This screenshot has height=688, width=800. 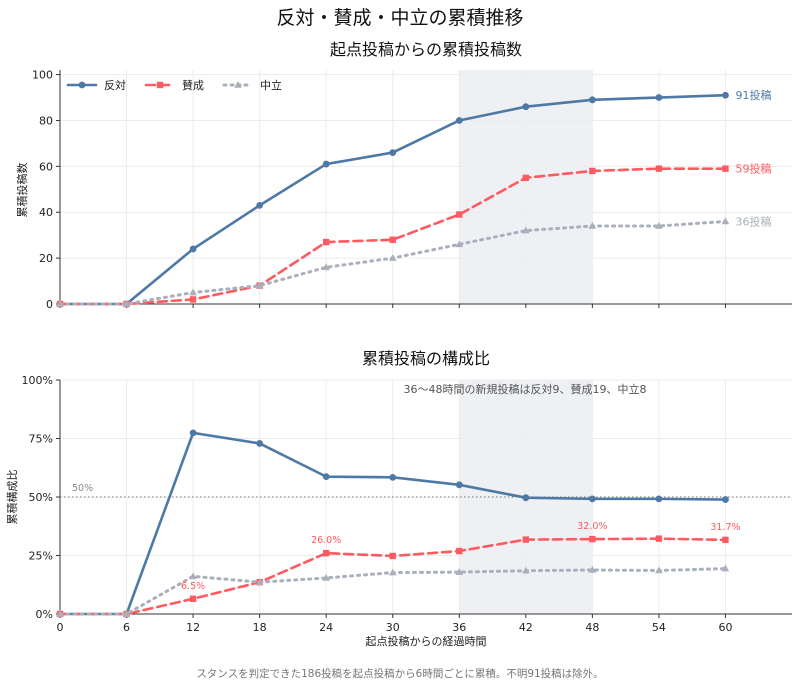 I want to click on x-tick-label: 18, so click(x=260, y=627).